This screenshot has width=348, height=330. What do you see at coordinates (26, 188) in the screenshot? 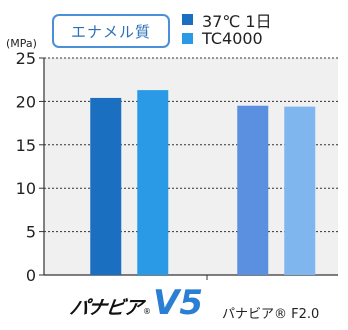
I see `y-tick-label-10: 10` at bounding box center [26, 188].